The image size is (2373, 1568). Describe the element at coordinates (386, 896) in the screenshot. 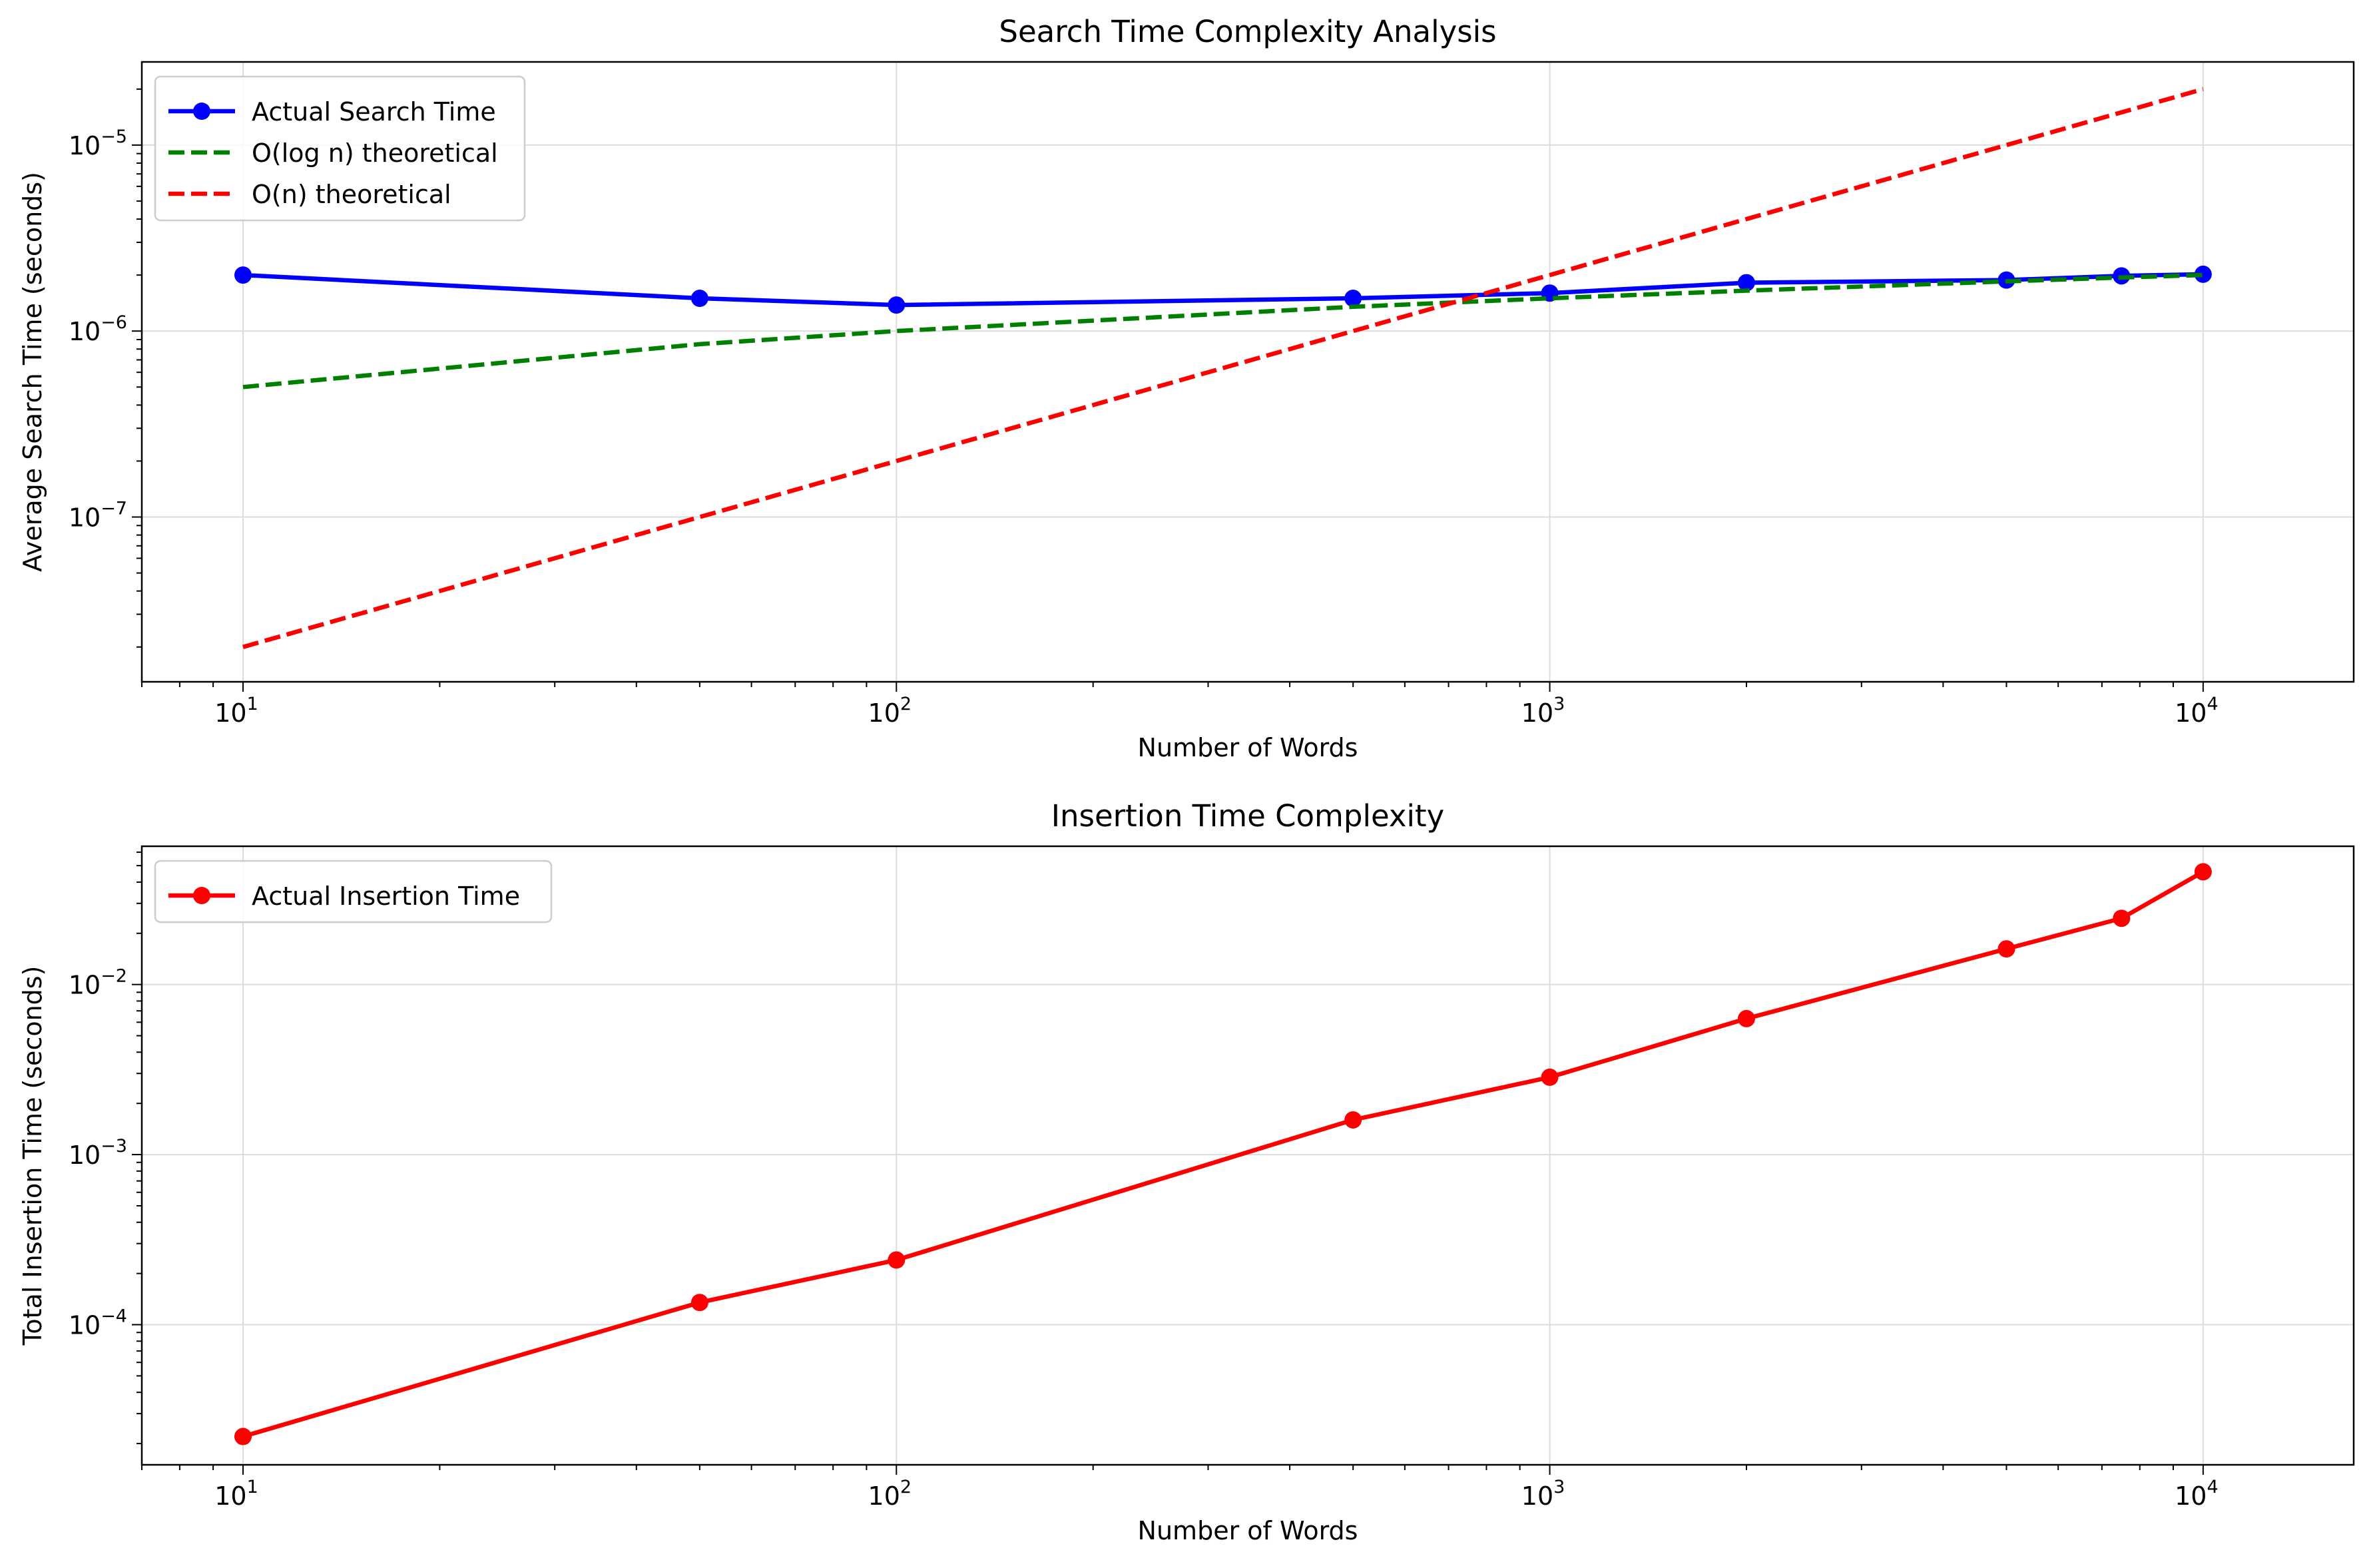

I see `legend-label: Actual Insertion Time` at that location.